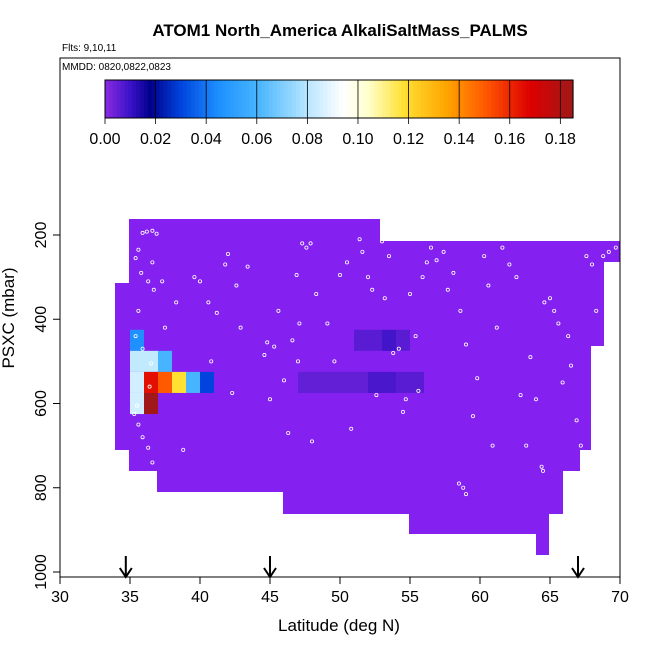  Describe the element at coordinates (155, 139) in the screenshot. I see `colorbar-tick-label: 0.02` at that location.